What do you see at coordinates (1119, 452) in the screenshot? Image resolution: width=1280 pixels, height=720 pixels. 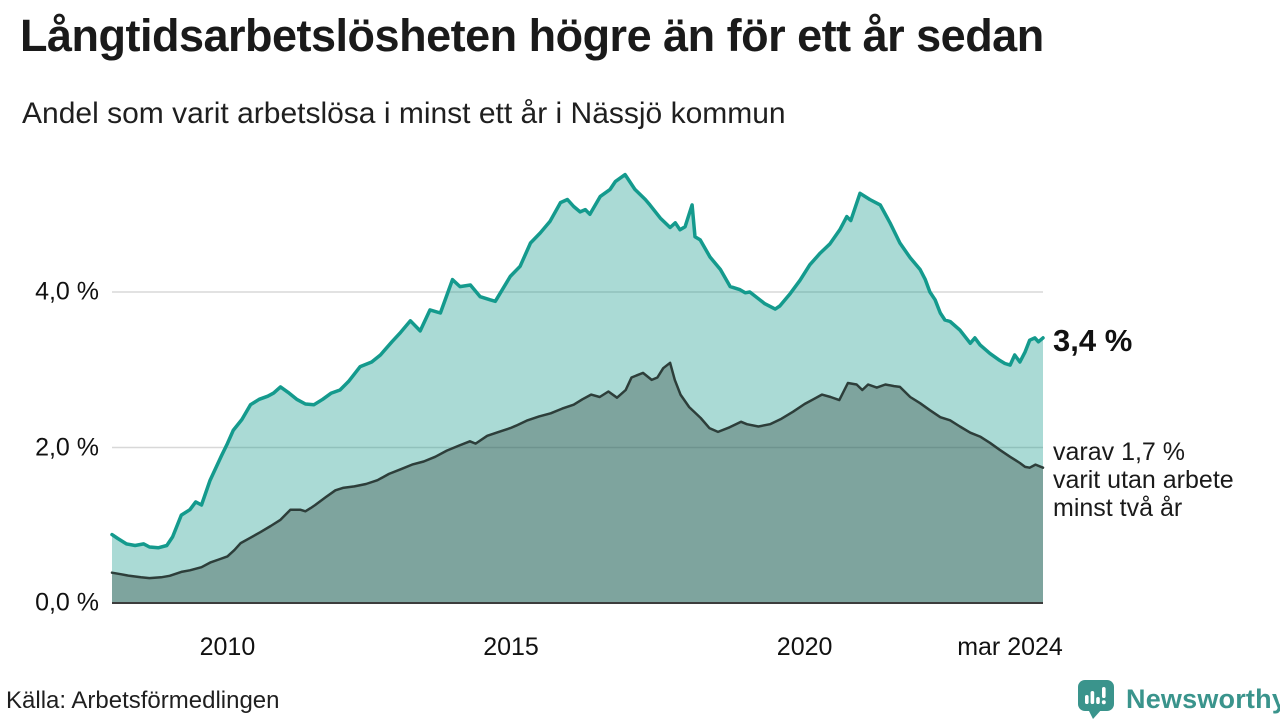 I see `secondary-label-line: varav 1,7 %` at bounding box center [1119, 452].